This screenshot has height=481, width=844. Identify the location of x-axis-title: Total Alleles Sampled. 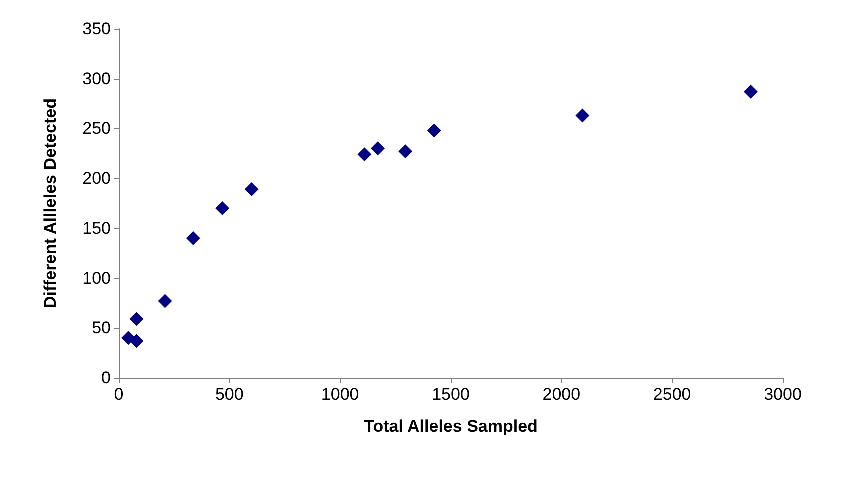
(451, 426).